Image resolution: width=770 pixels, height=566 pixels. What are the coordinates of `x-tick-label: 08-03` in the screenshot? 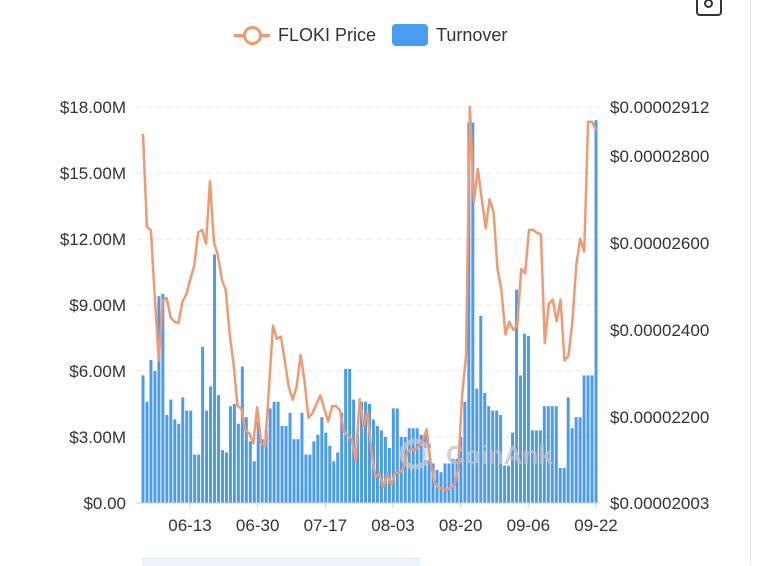 It's located at (392, 525).